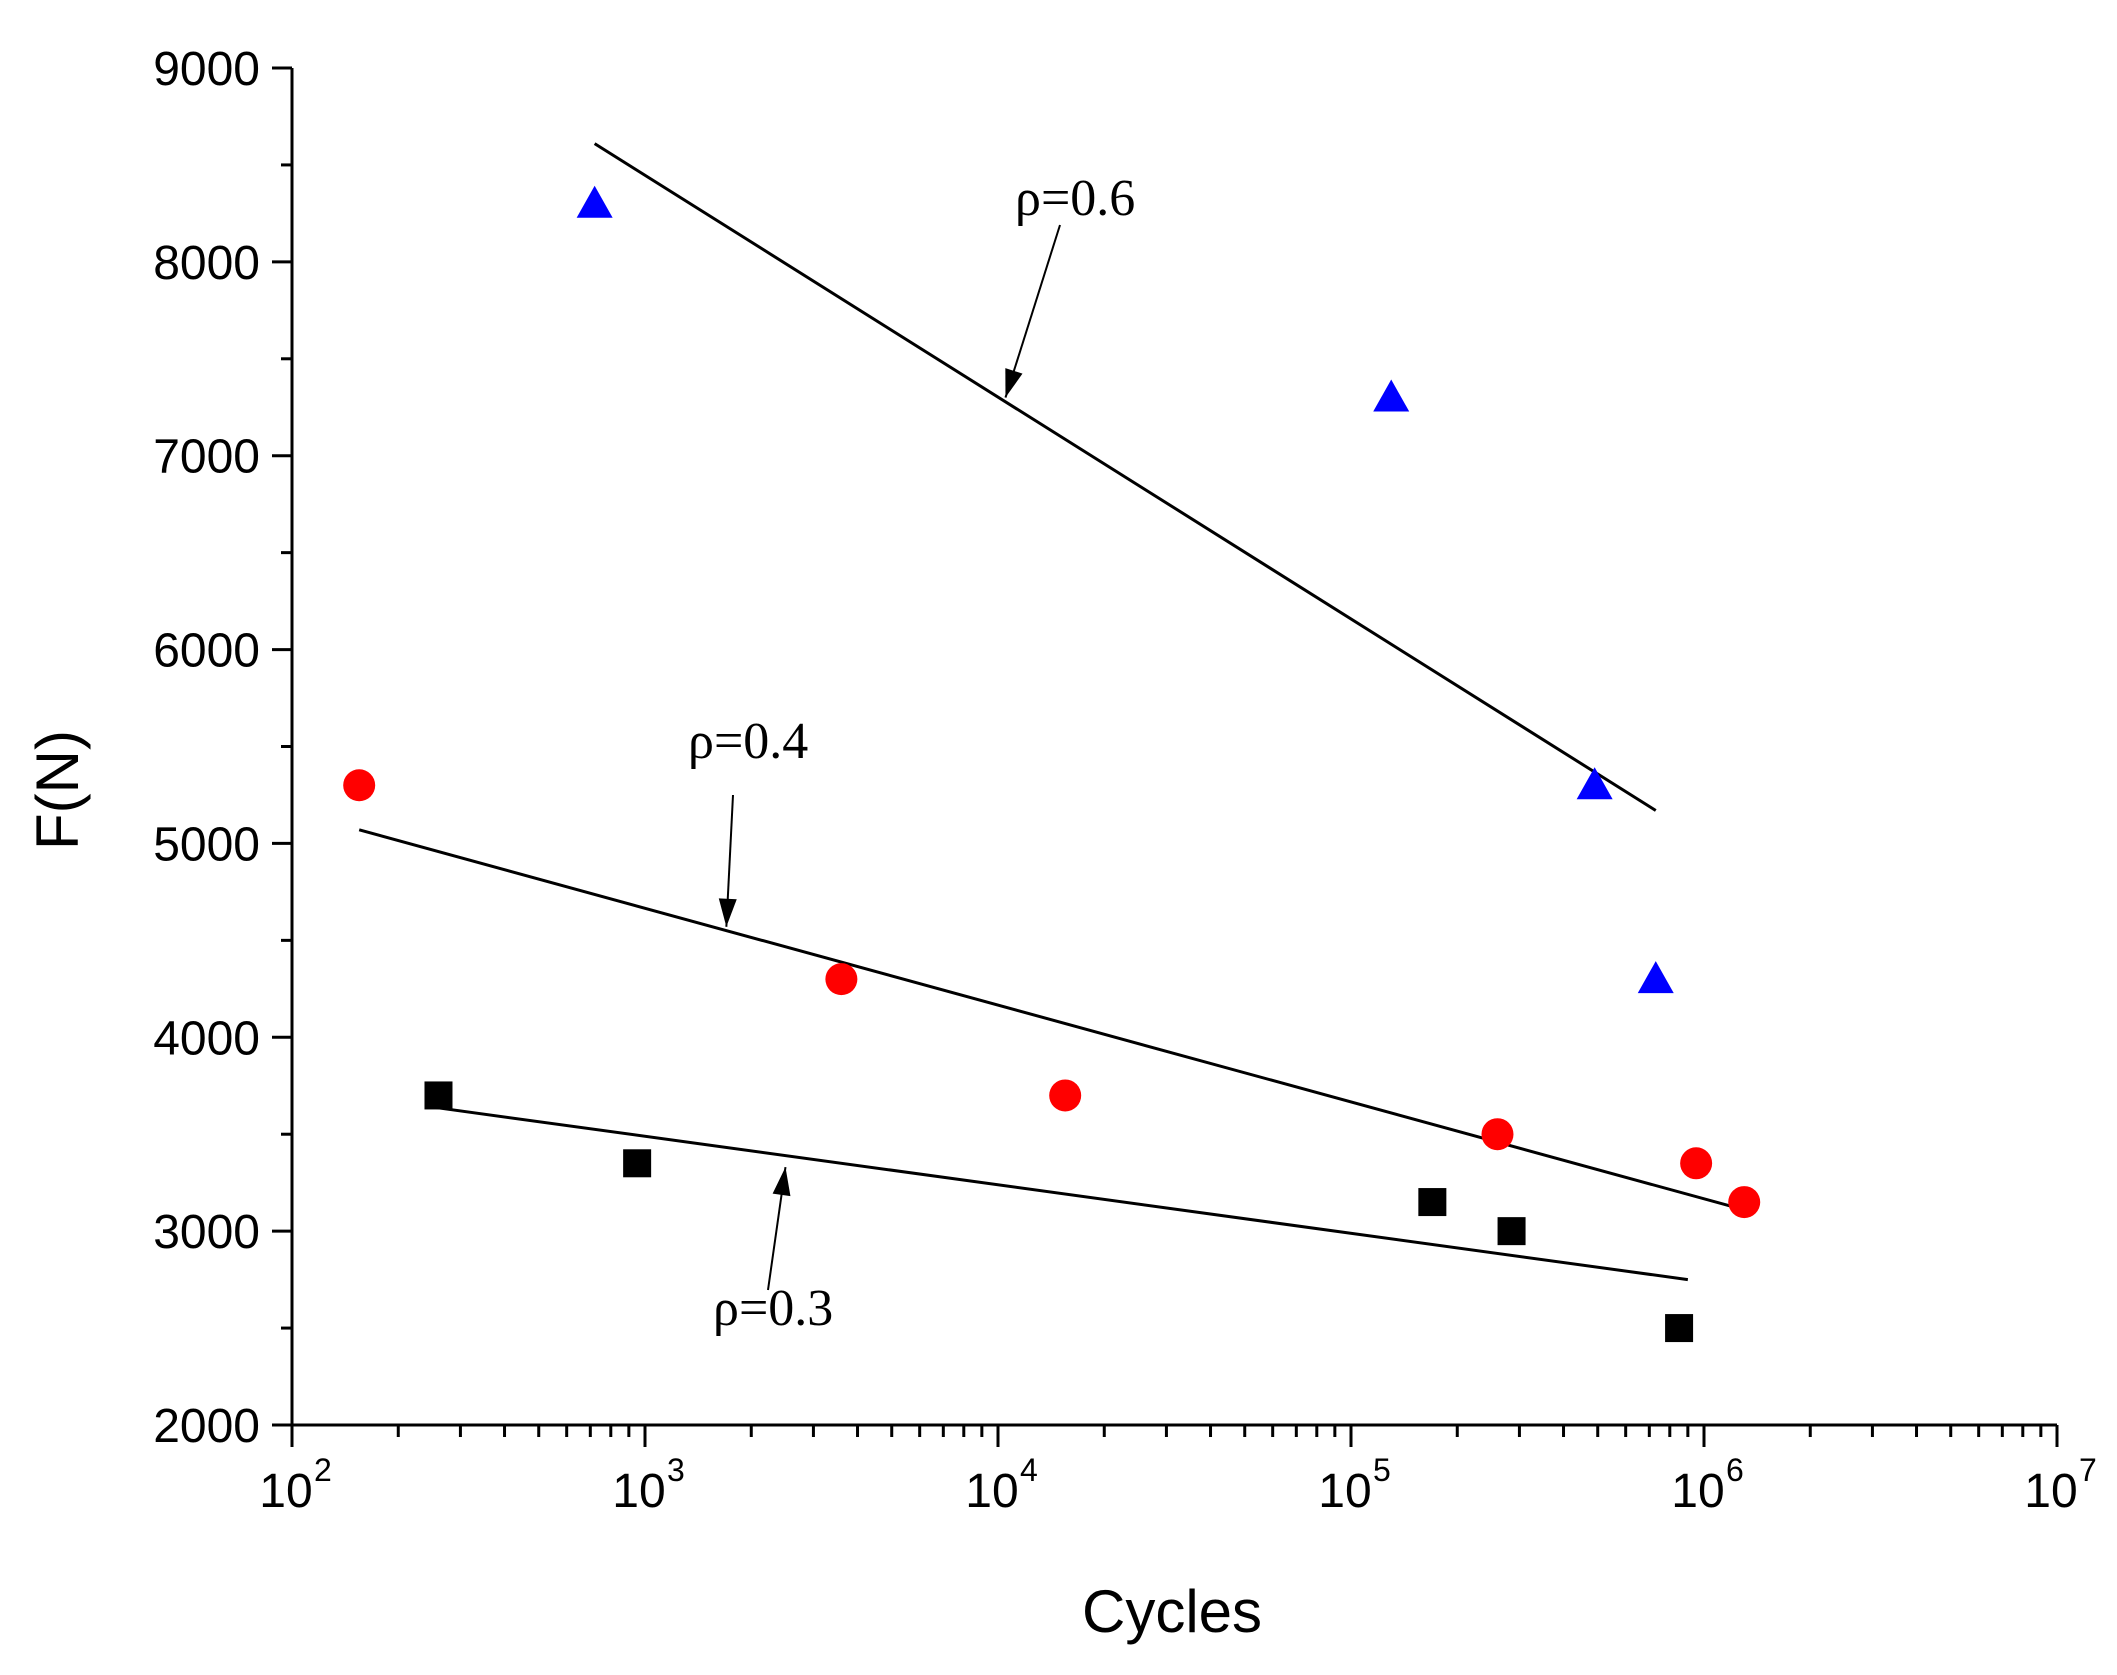  What do you see at coordinates (206, 651) in the screenshot?
I see `y-tick-label: 6000` at bounding box center [206, 651].